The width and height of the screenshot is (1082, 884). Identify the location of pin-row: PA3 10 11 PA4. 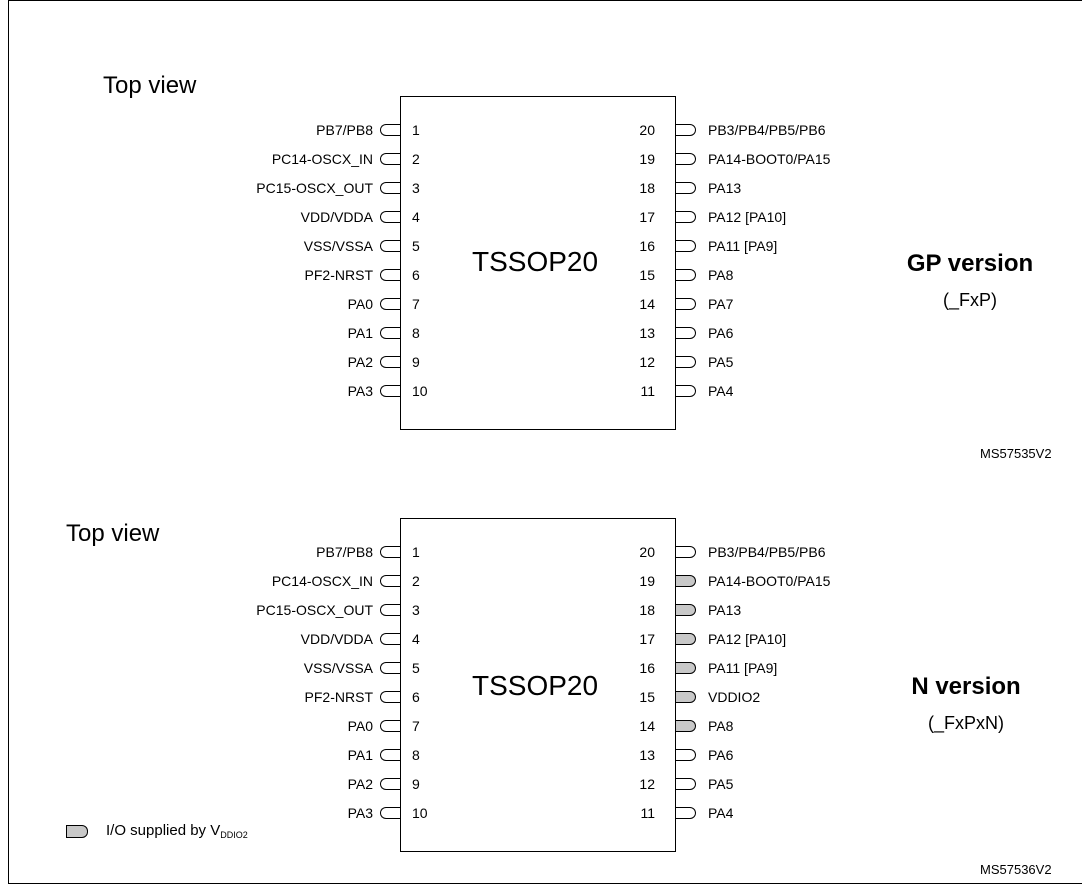
(541, 392).